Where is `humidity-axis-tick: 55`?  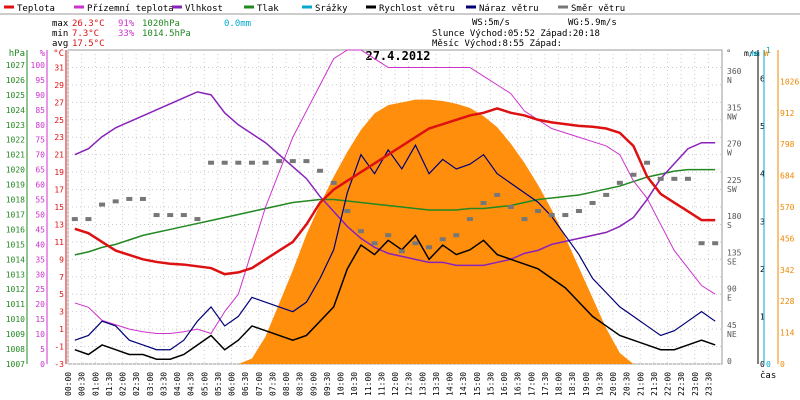 humidity-axis-tick: 55 is located at coordinates (40, 200).